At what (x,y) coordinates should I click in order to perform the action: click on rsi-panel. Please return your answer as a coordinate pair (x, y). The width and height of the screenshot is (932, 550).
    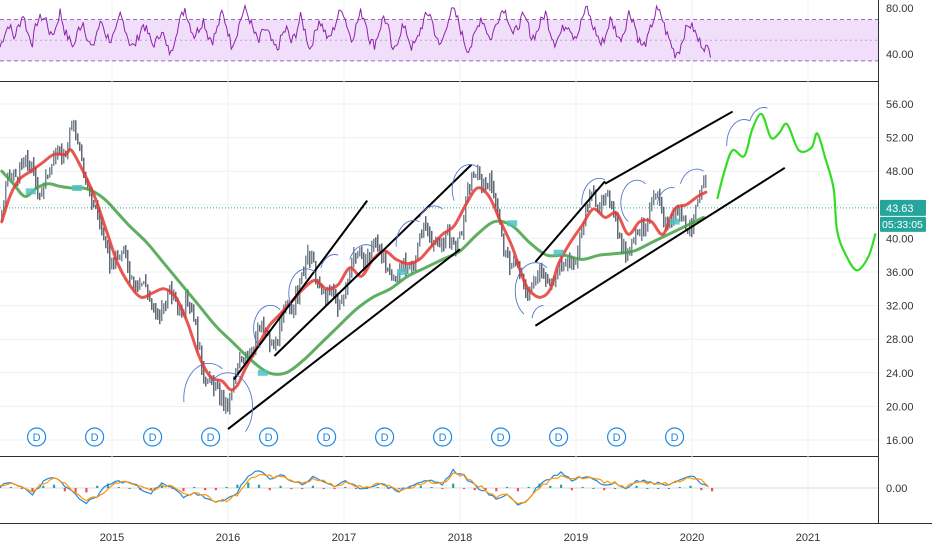
    Looking at the image, I should click on (439, 32).